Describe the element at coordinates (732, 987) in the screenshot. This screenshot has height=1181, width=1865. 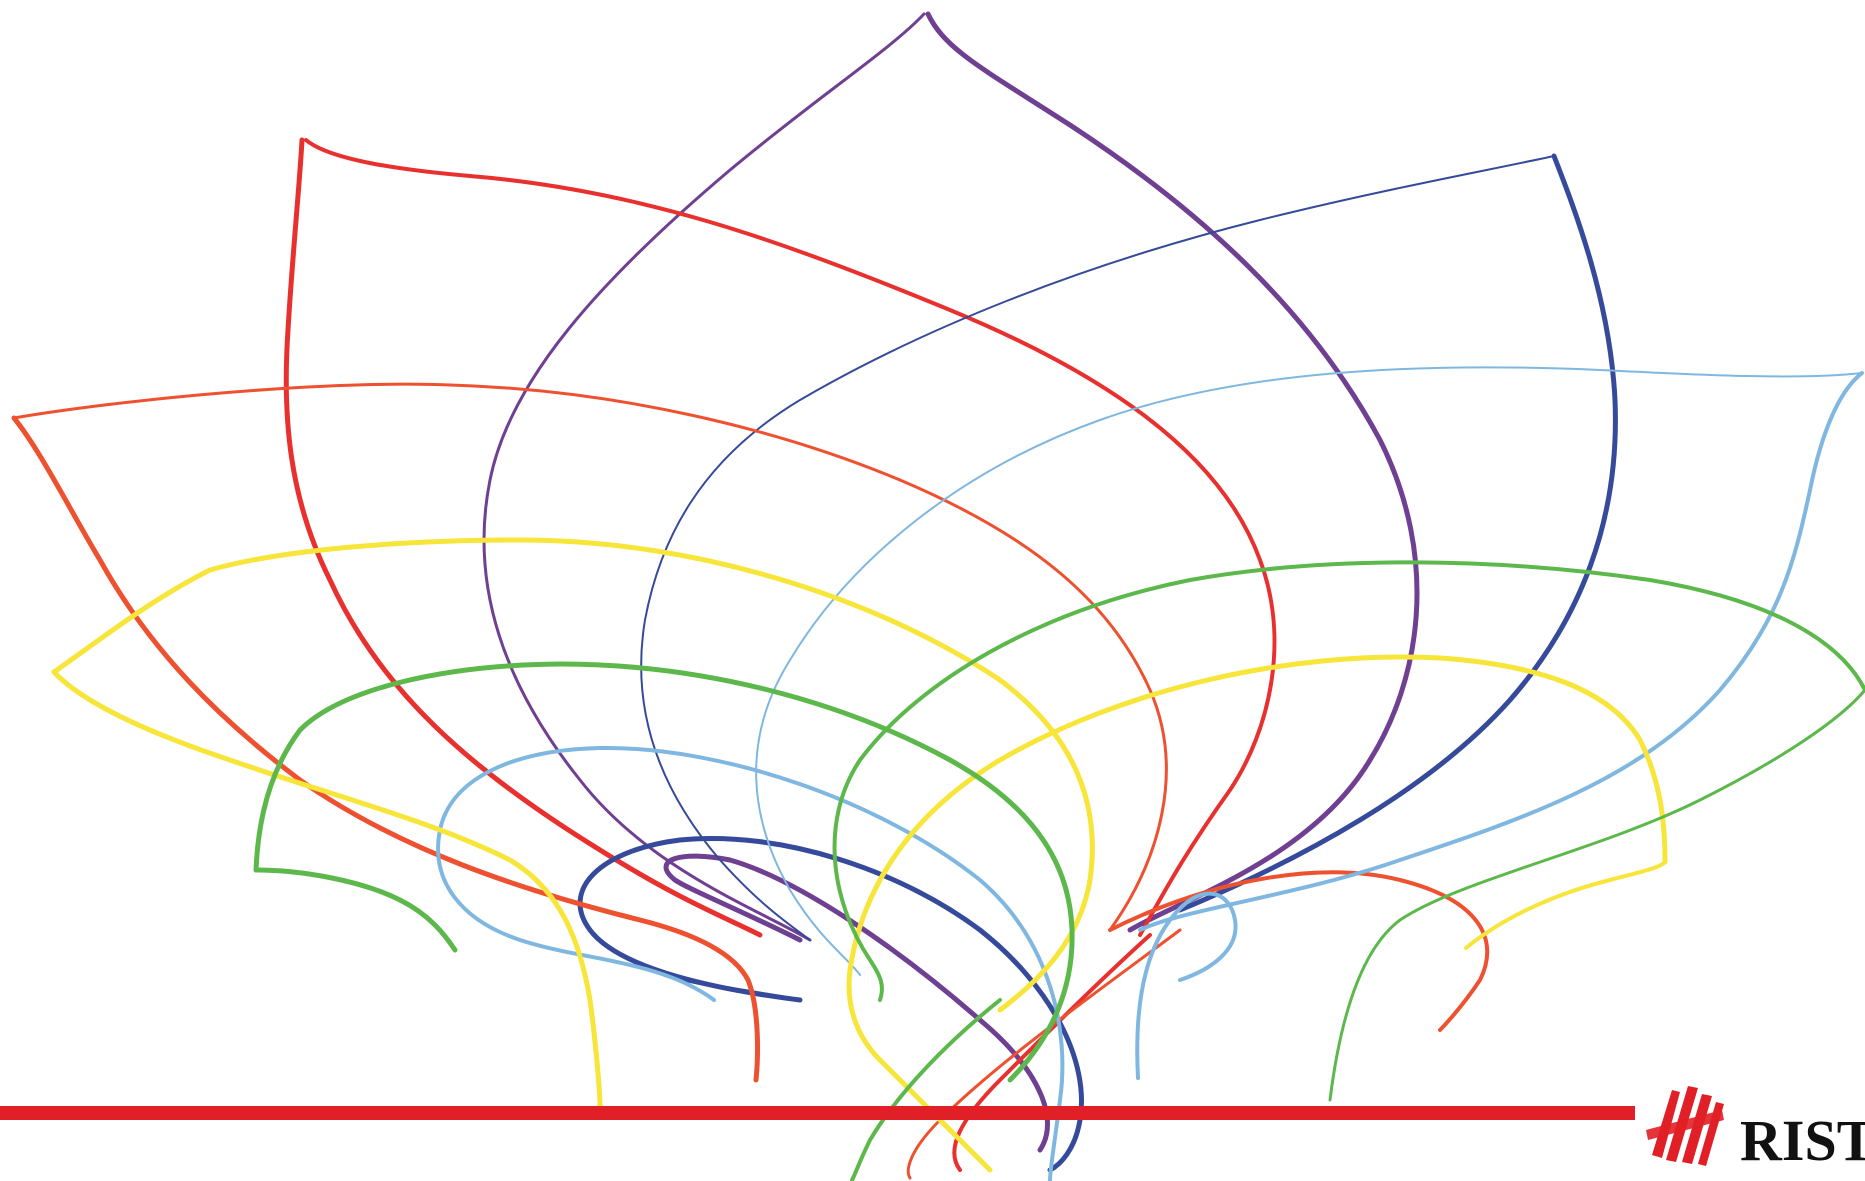
I see `navy-left-hook` at that location.